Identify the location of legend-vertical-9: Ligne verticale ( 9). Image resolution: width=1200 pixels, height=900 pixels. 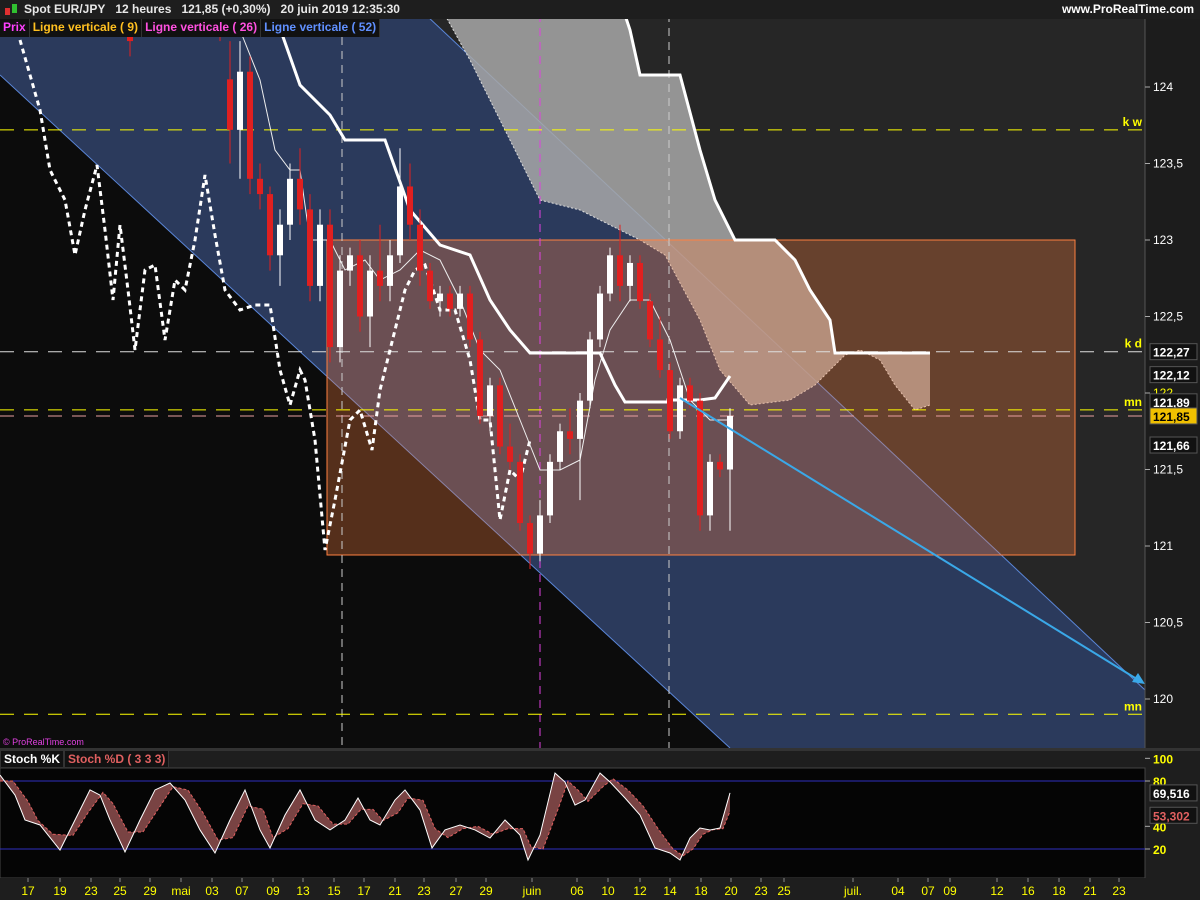
(86, 28).